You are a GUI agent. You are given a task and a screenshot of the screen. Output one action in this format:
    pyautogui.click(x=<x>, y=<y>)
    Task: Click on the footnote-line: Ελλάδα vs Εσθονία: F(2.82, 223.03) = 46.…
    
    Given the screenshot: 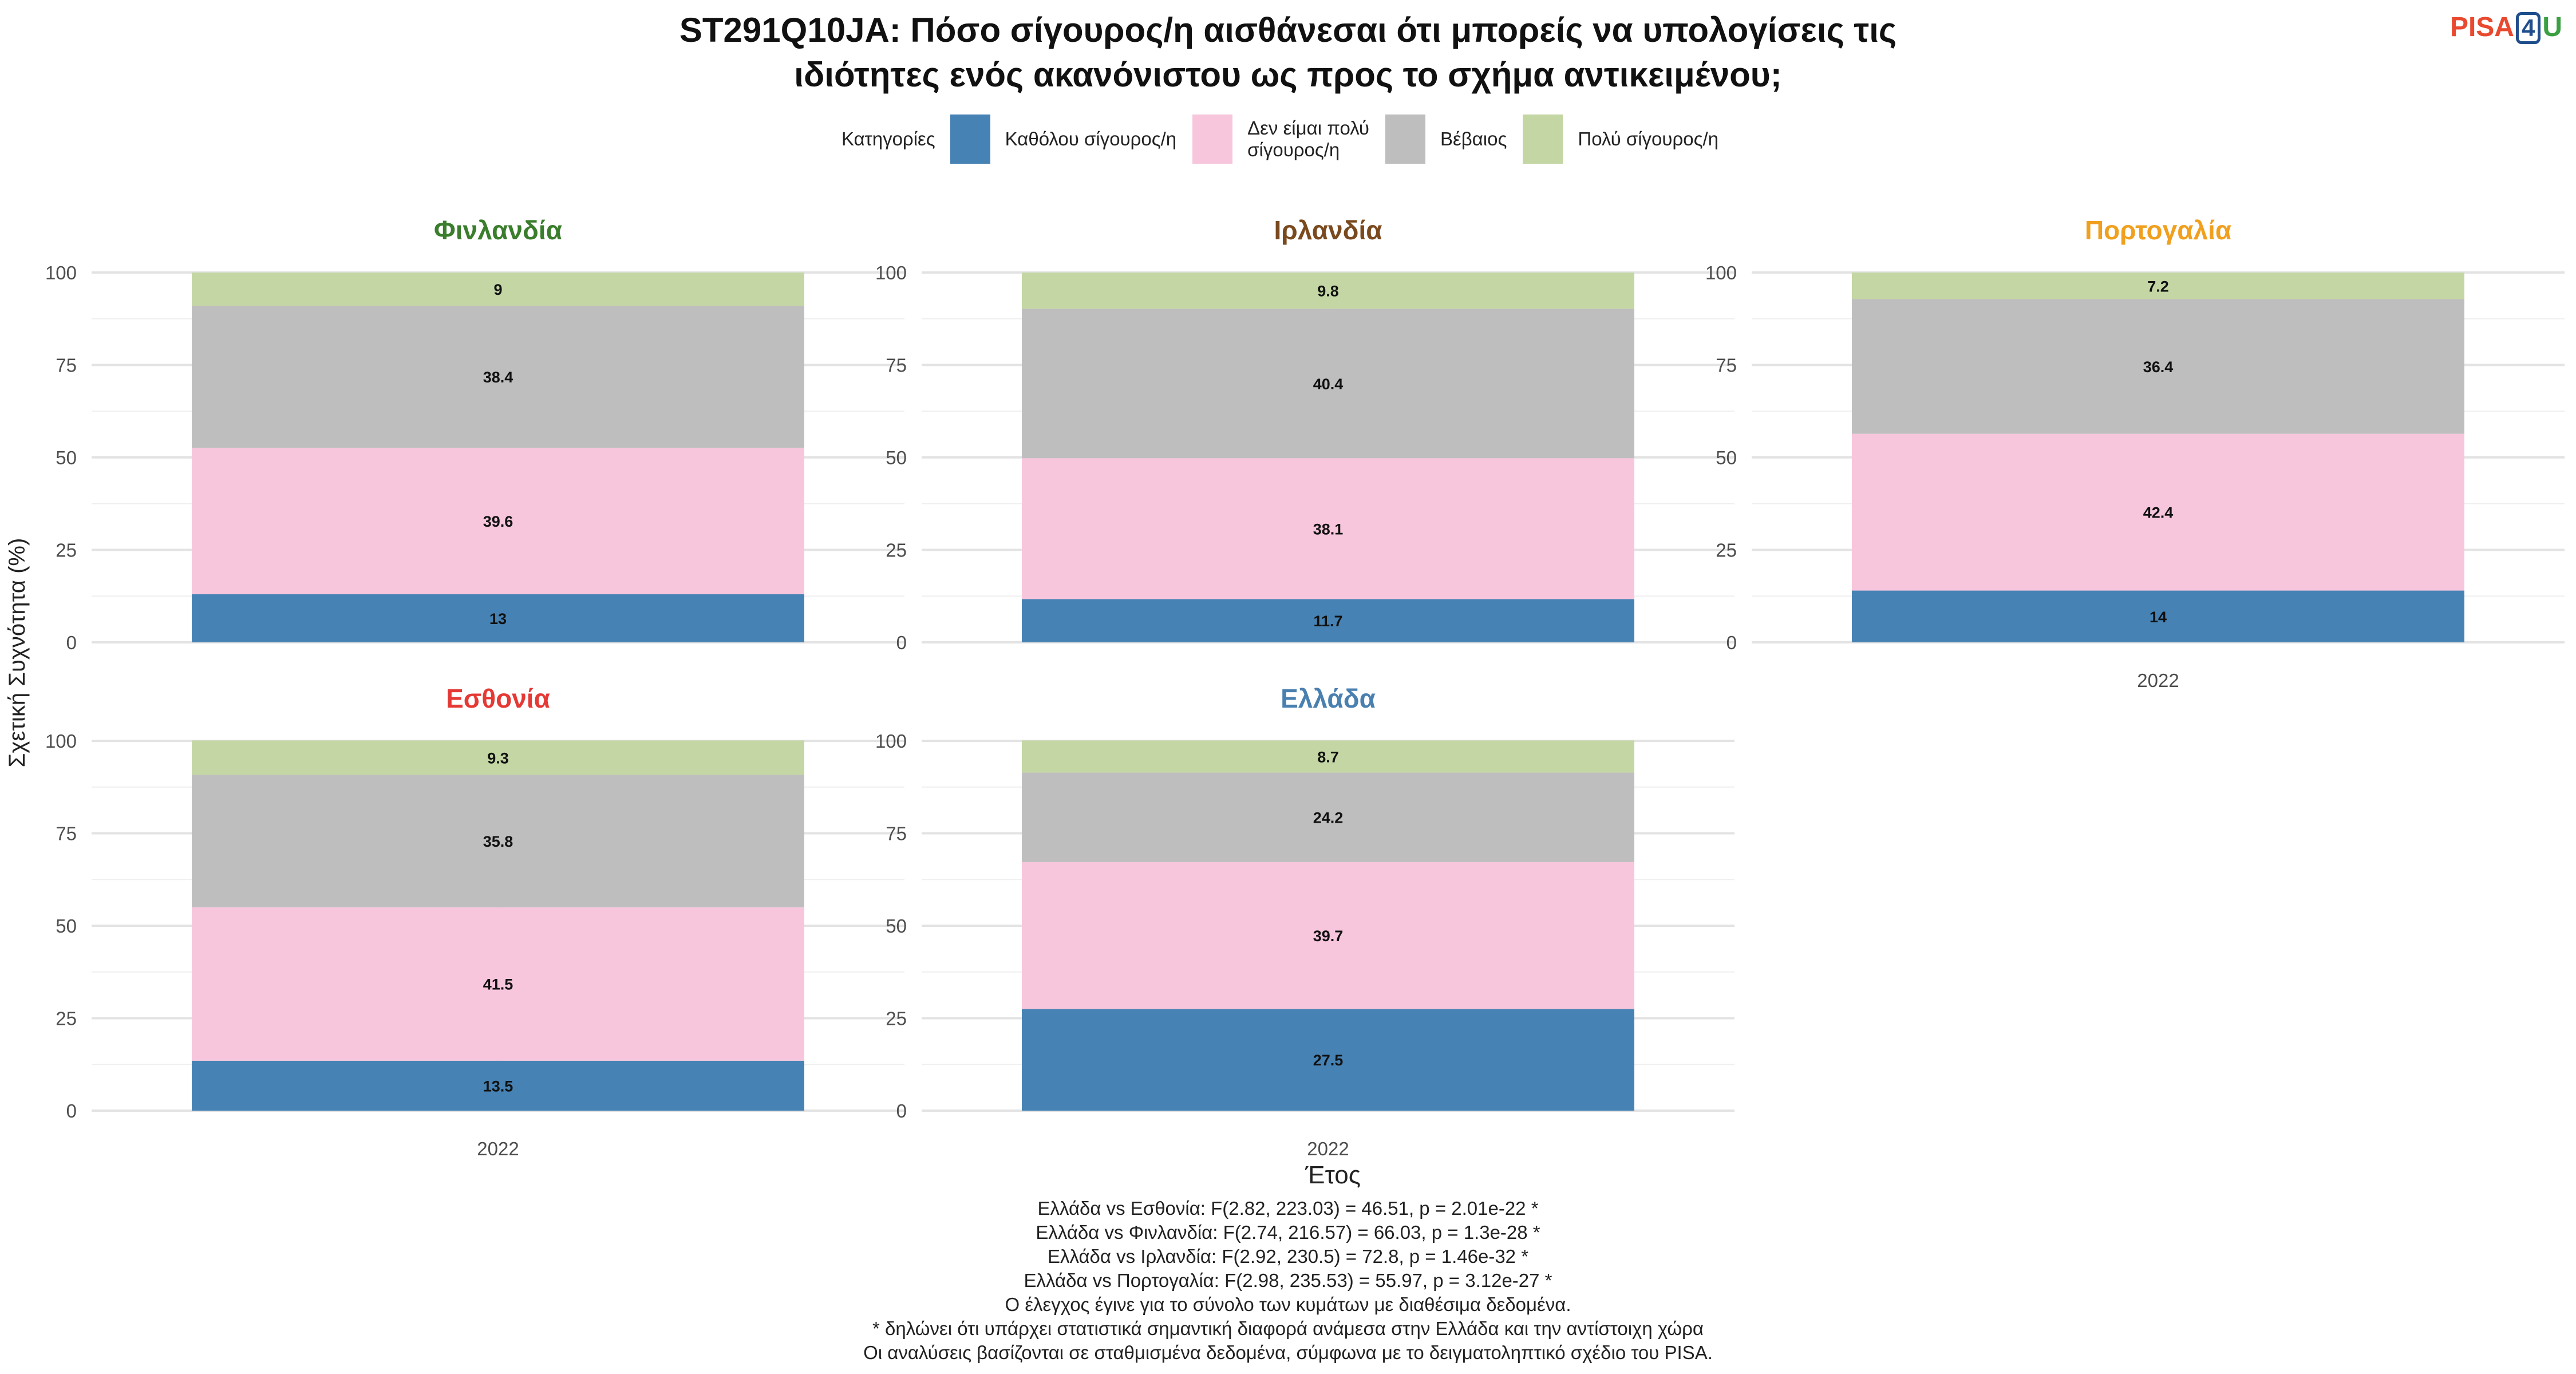 What is the action you would take?
    pyautogui.click(x=1288, y=1208)
    